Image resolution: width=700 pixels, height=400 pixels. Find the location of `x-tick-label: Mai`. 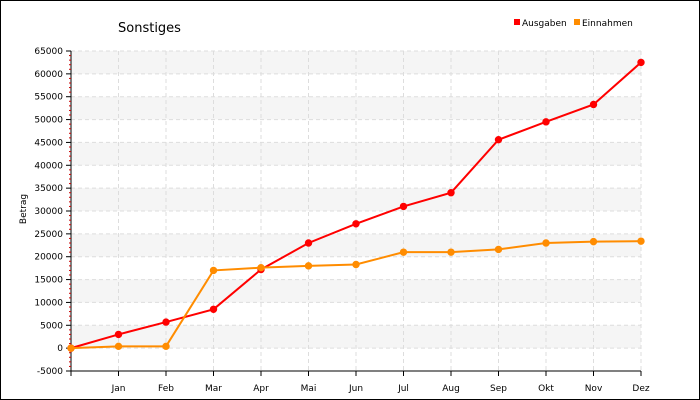

x-tick-label: Mai is located at coordinates (309, 389).